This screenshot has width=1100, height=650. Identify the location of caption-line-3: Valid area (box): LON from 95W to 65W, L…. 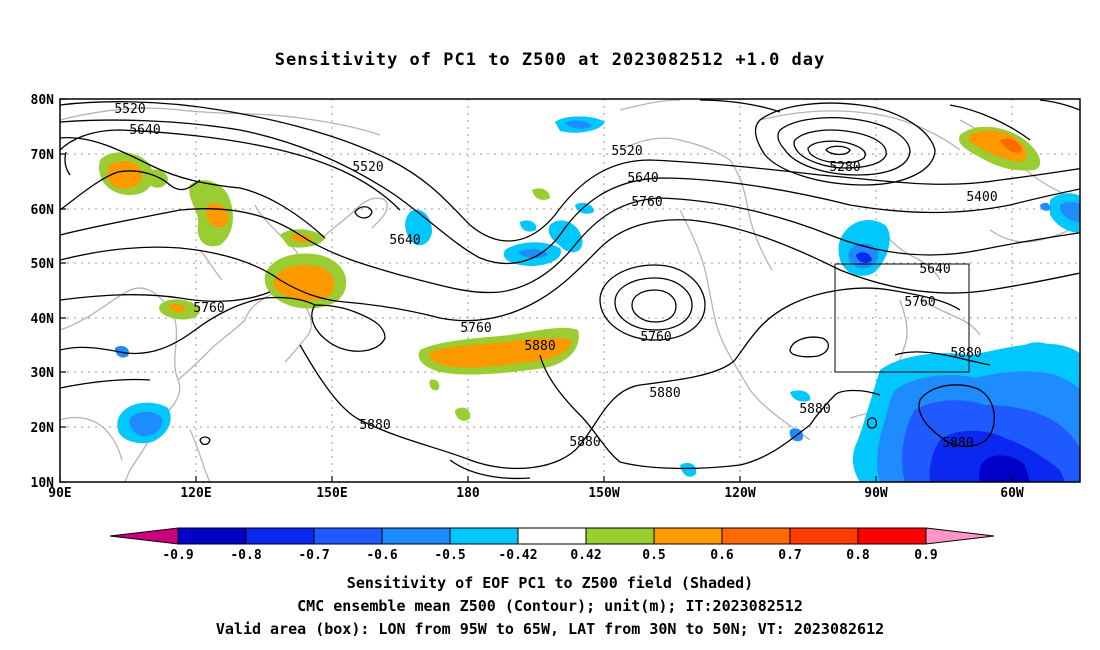
(550, 629).